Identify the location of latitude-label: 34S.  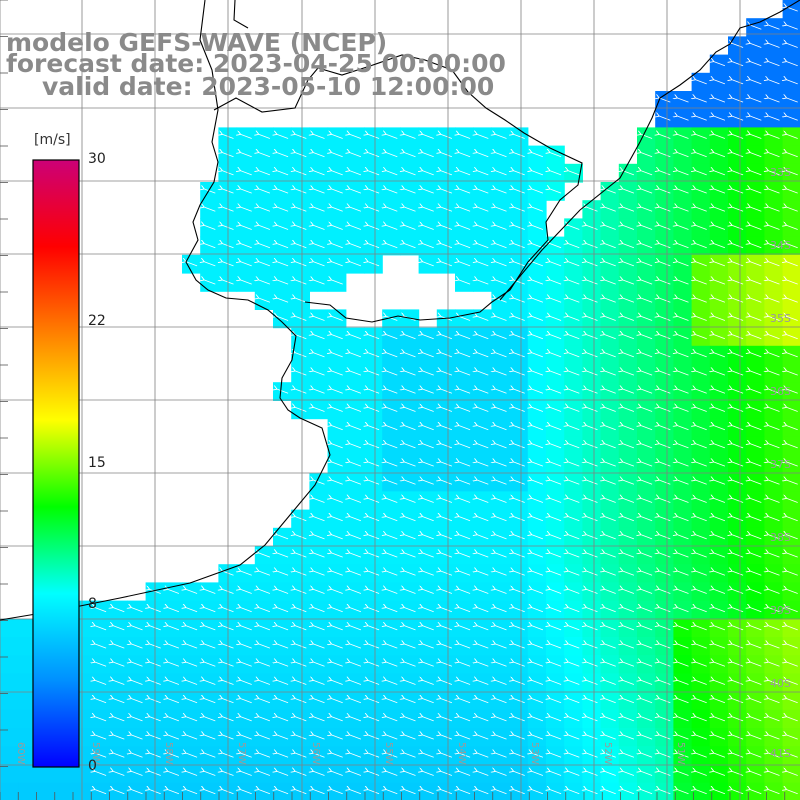
(780, 245).